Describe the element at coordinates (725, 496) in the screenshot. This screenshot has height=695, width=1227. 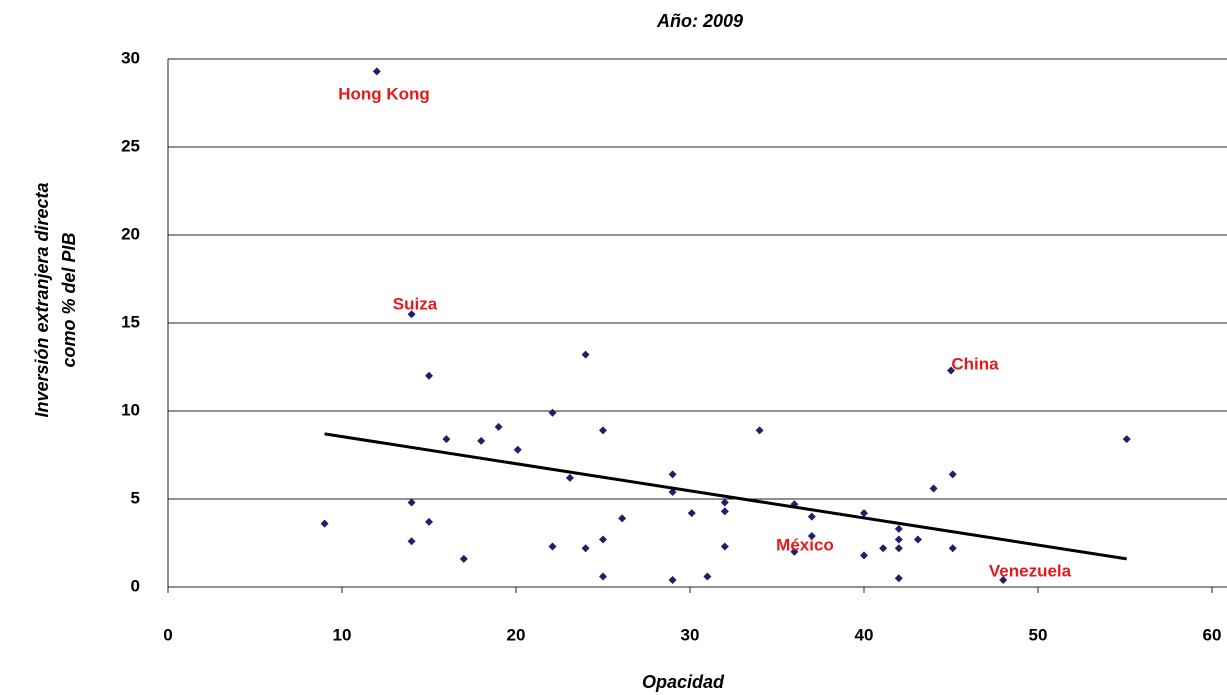
I see `trend-line` at that location.